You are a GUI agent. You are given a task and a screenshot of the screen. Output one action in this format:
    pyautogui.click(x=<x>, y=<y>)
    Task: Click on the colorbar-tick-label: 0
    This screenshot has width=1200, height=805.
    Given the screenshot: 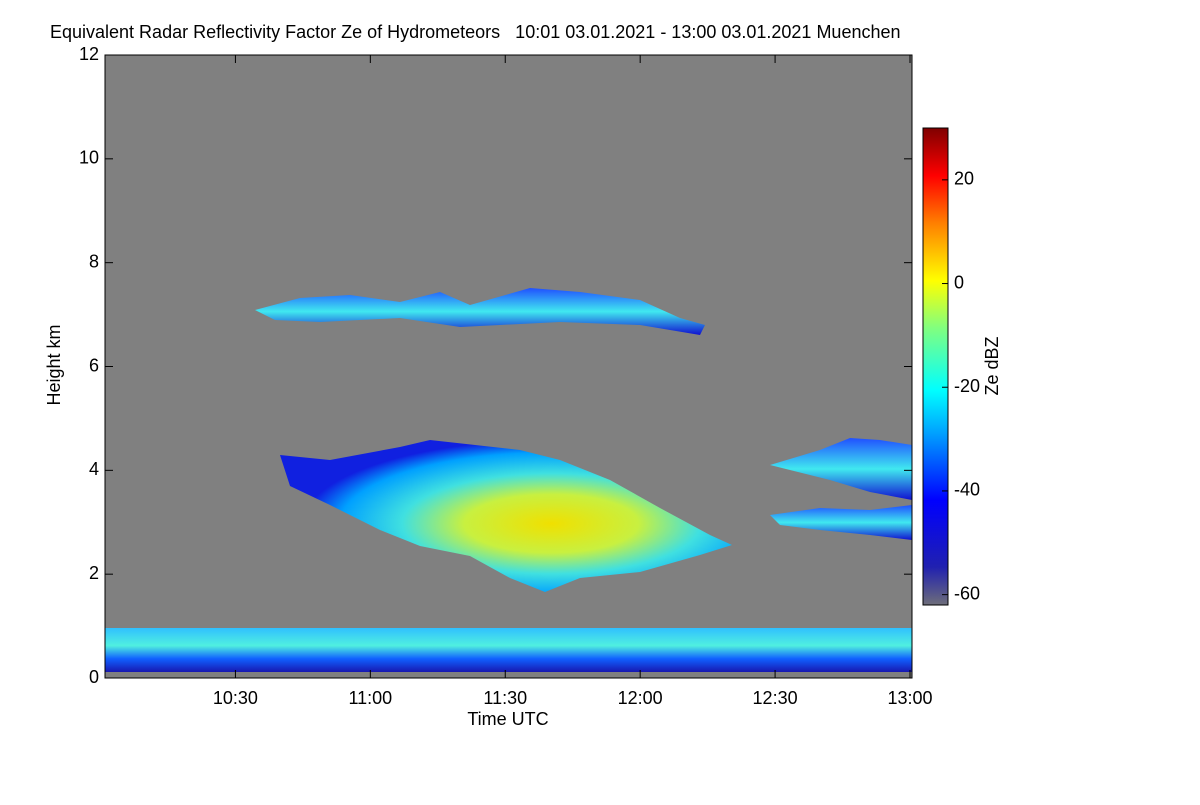 What is the action you would take?
    pyautogui.click(x=959, y=282)
    